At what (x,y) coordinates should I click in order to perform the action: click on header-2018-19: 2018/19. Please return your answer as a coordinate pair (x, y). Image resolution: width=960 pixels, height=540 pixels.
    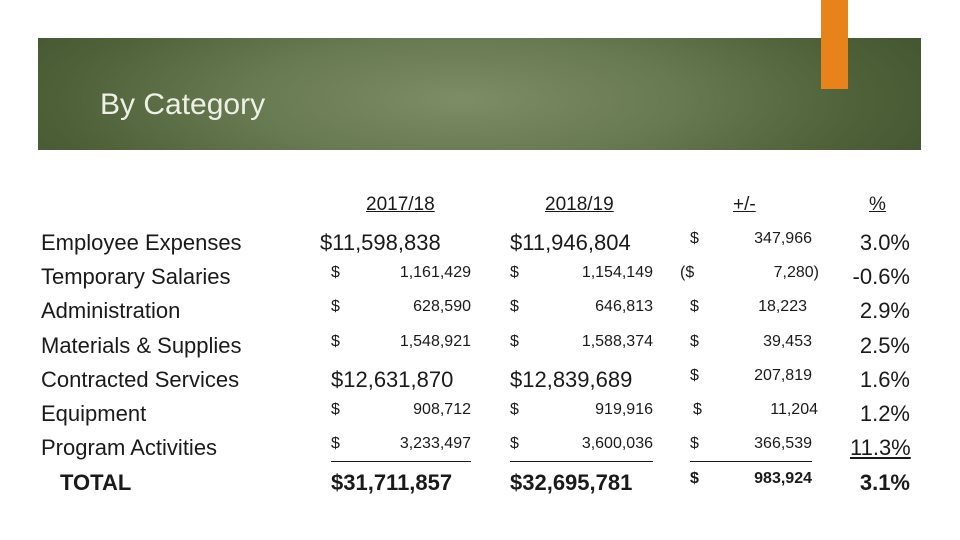
    Looking at the image, I should click on (579, 204).